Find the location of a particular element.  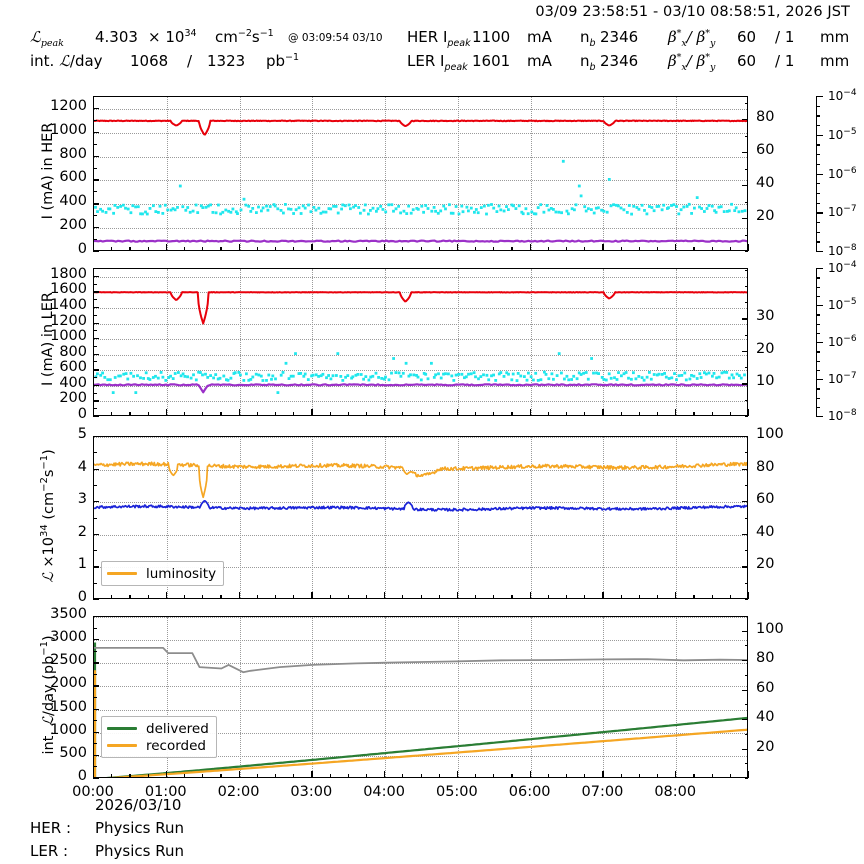

x-tick-label: 02:00 is located at coordinates (238, 792).